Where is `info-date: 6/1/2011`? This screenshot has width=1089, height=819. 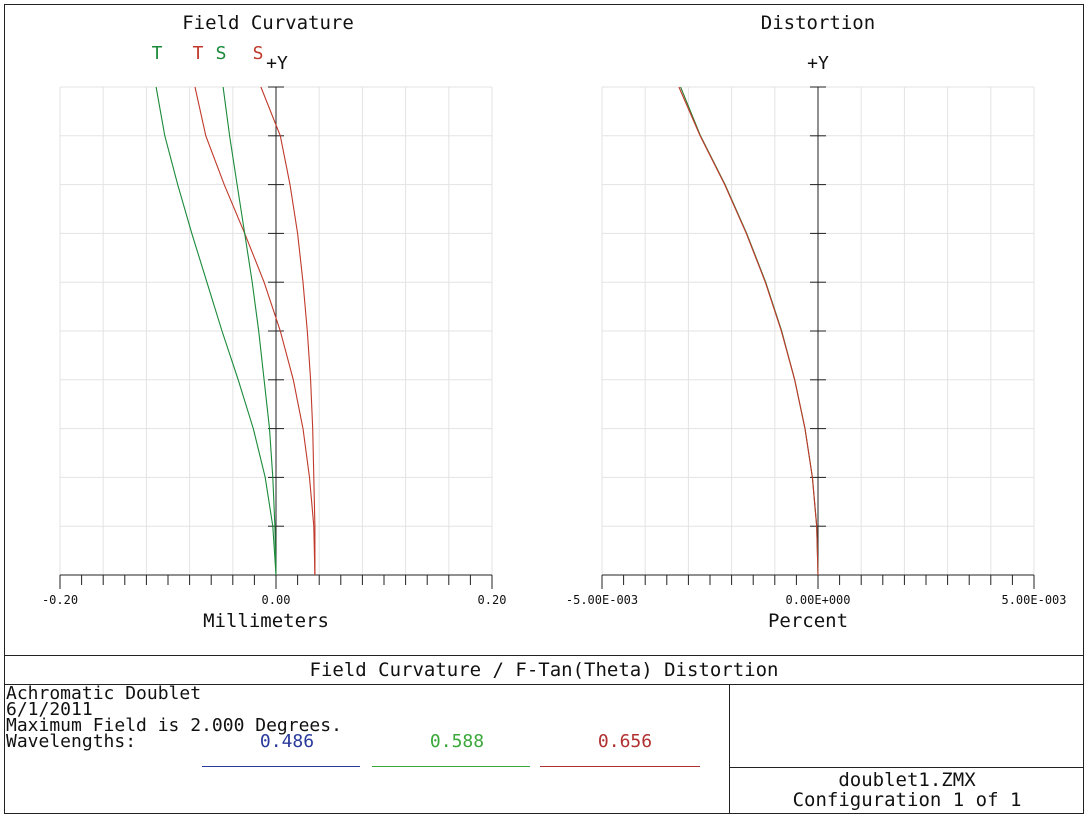
info-date: 6/1/2011 is located at coordinates (49, 709).